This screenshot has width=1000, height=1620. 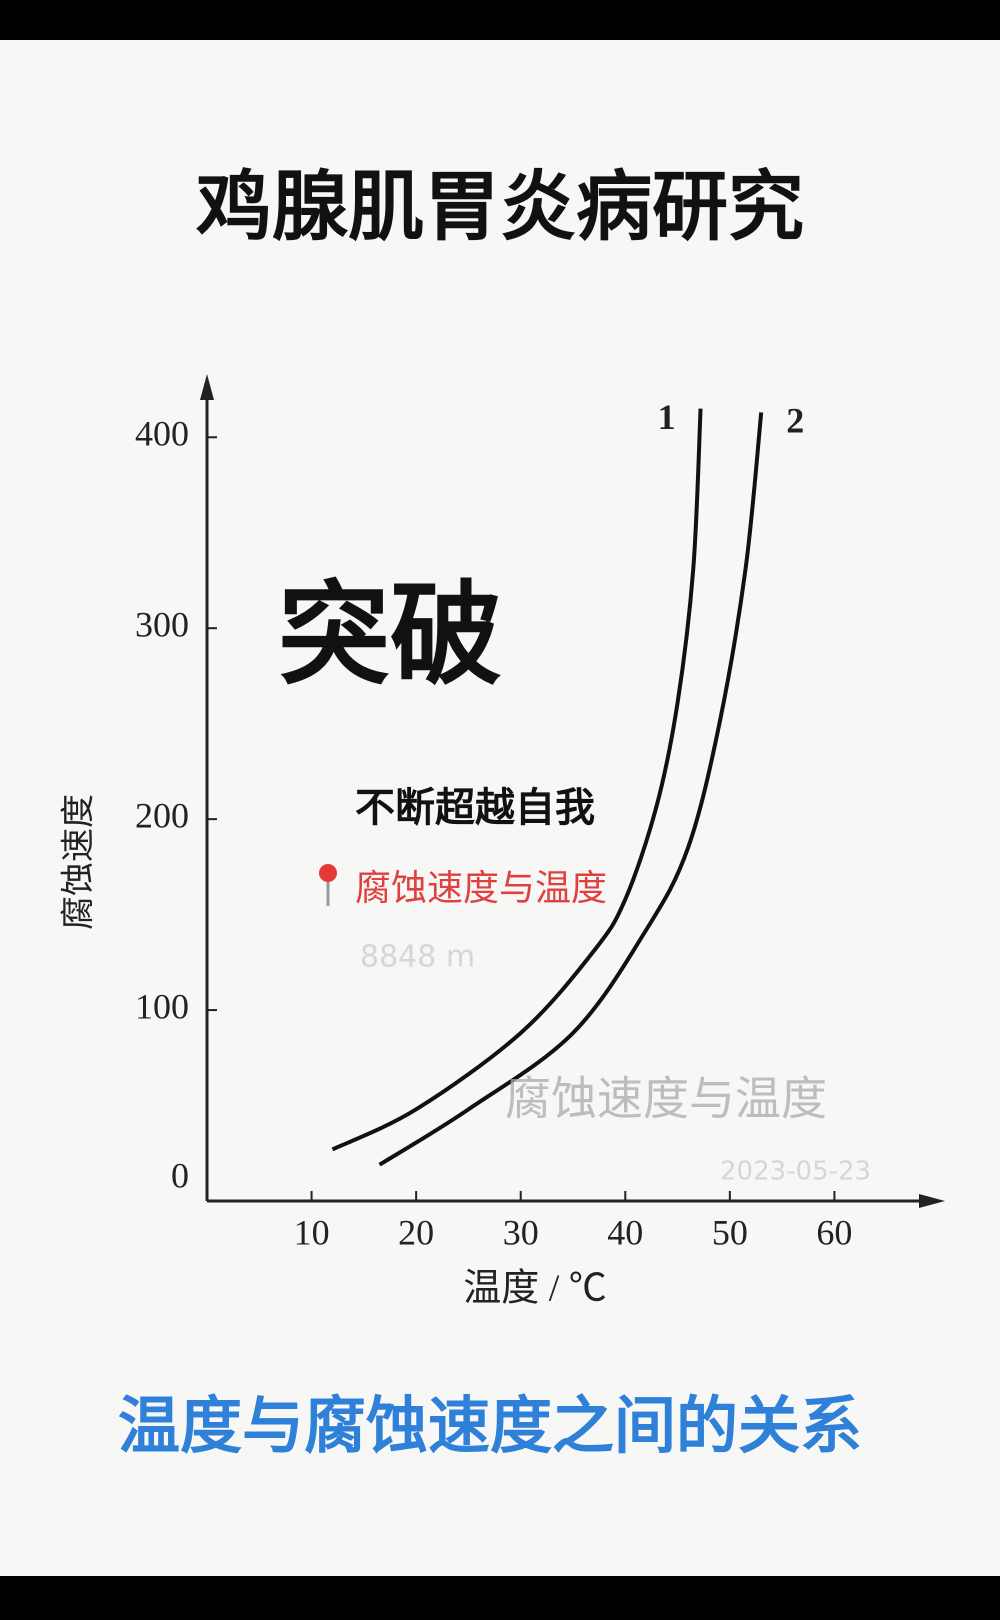 I want to click on x-tick-label: 20, so click(x=416, y=1232).